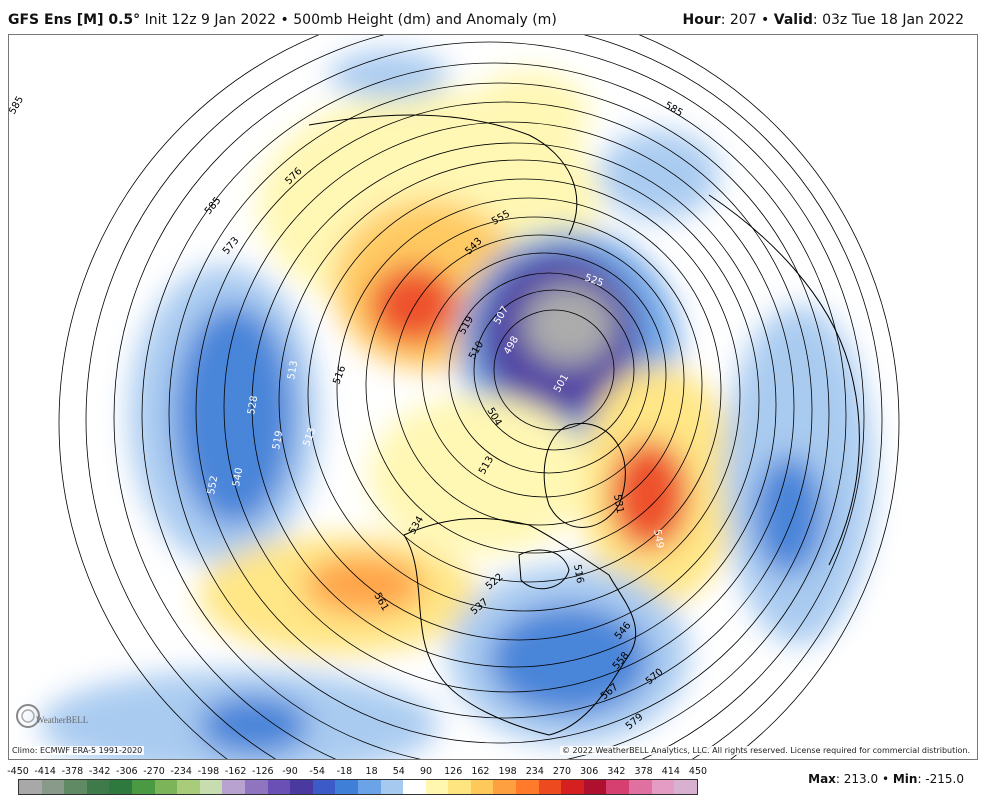  I want to click on anomaly-cold-arctic-core, so click(569, 325).